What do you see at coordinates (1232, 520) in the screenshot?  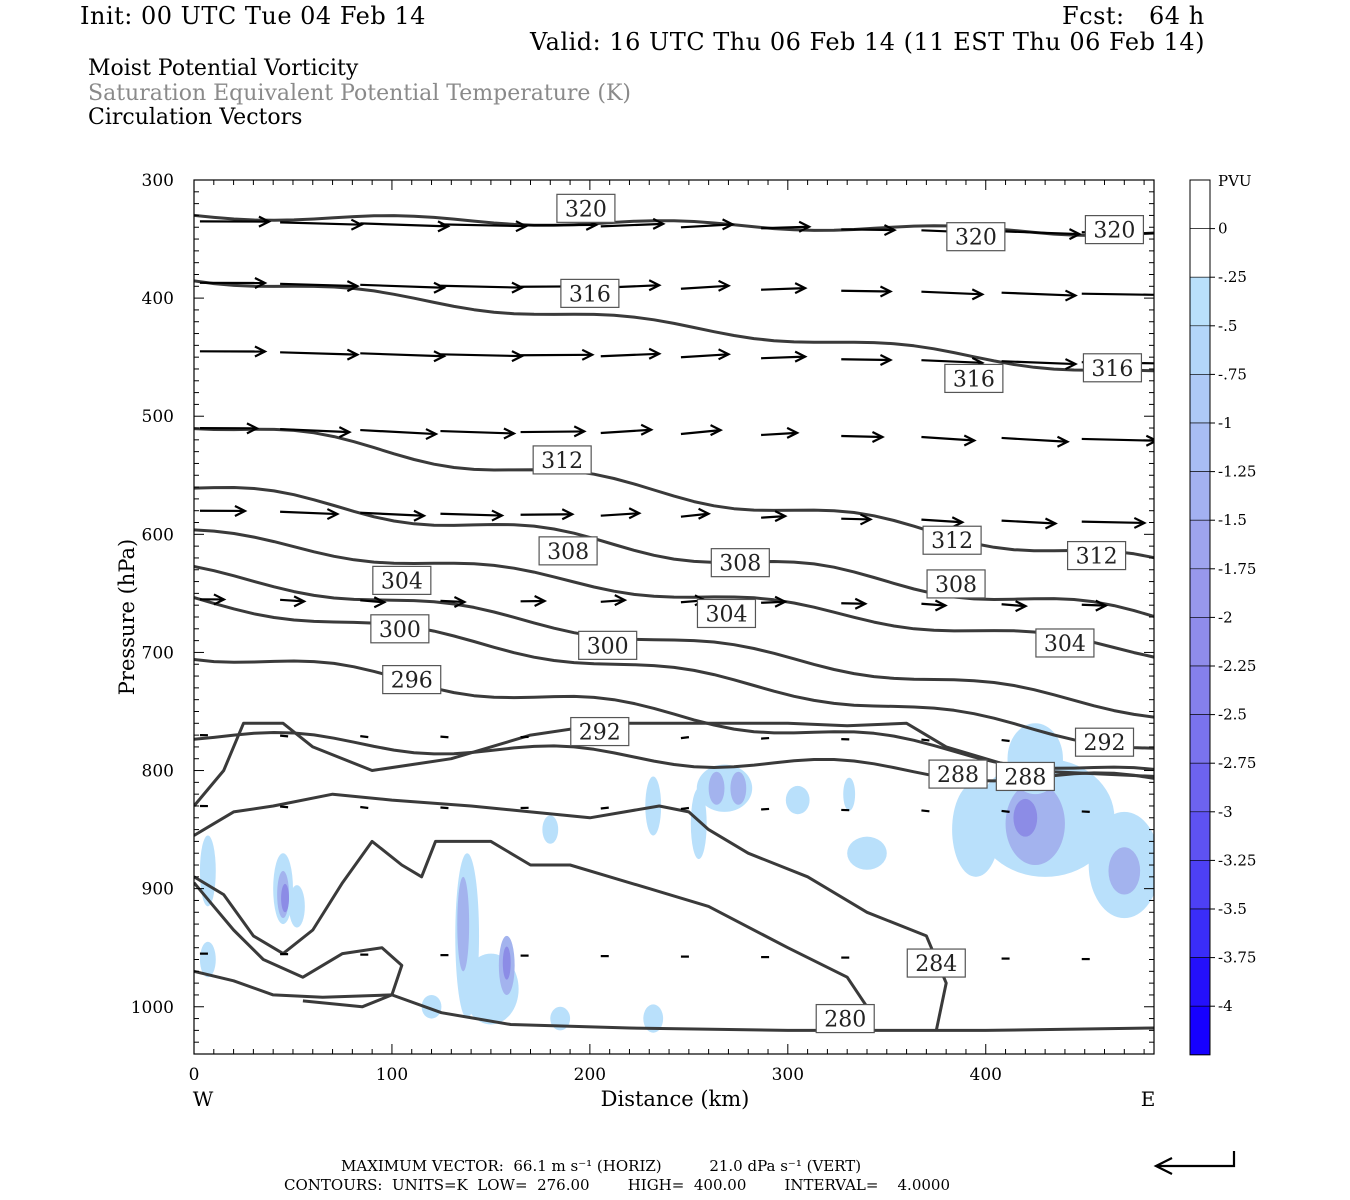 I see `legend-level-label: -1.5` at bounding box center [1232, 520].